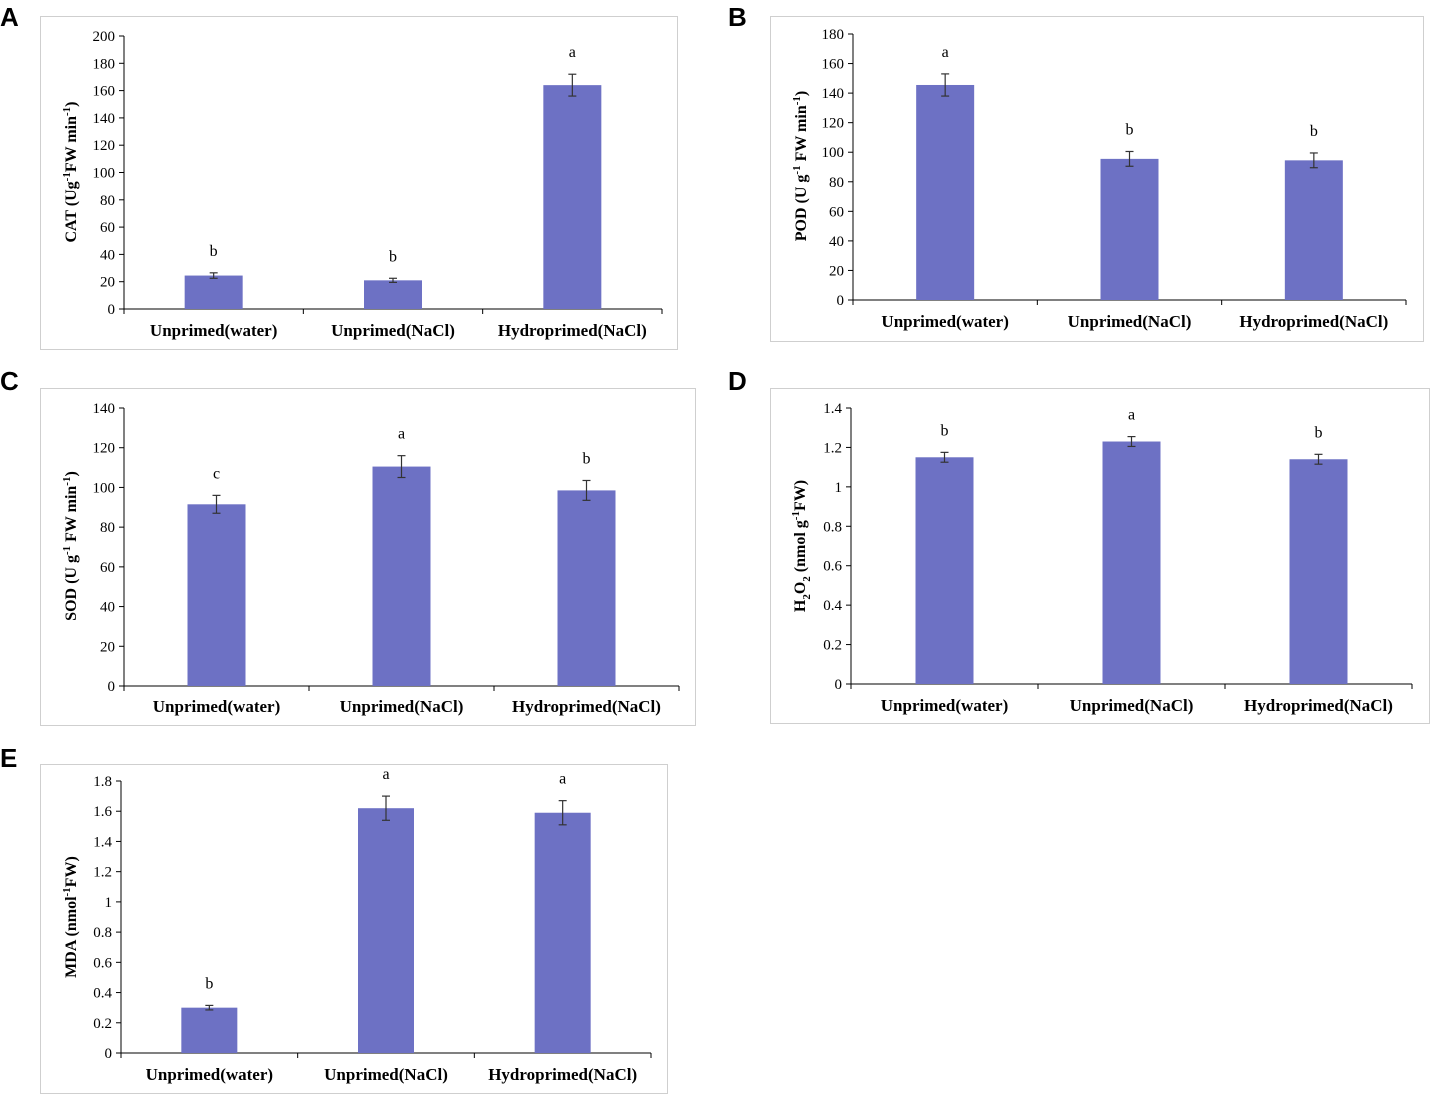  What do you see at coordinates (9, 381) in the screenshot?
I see `panel-letter-c: C` at bounding box center [9, 381].